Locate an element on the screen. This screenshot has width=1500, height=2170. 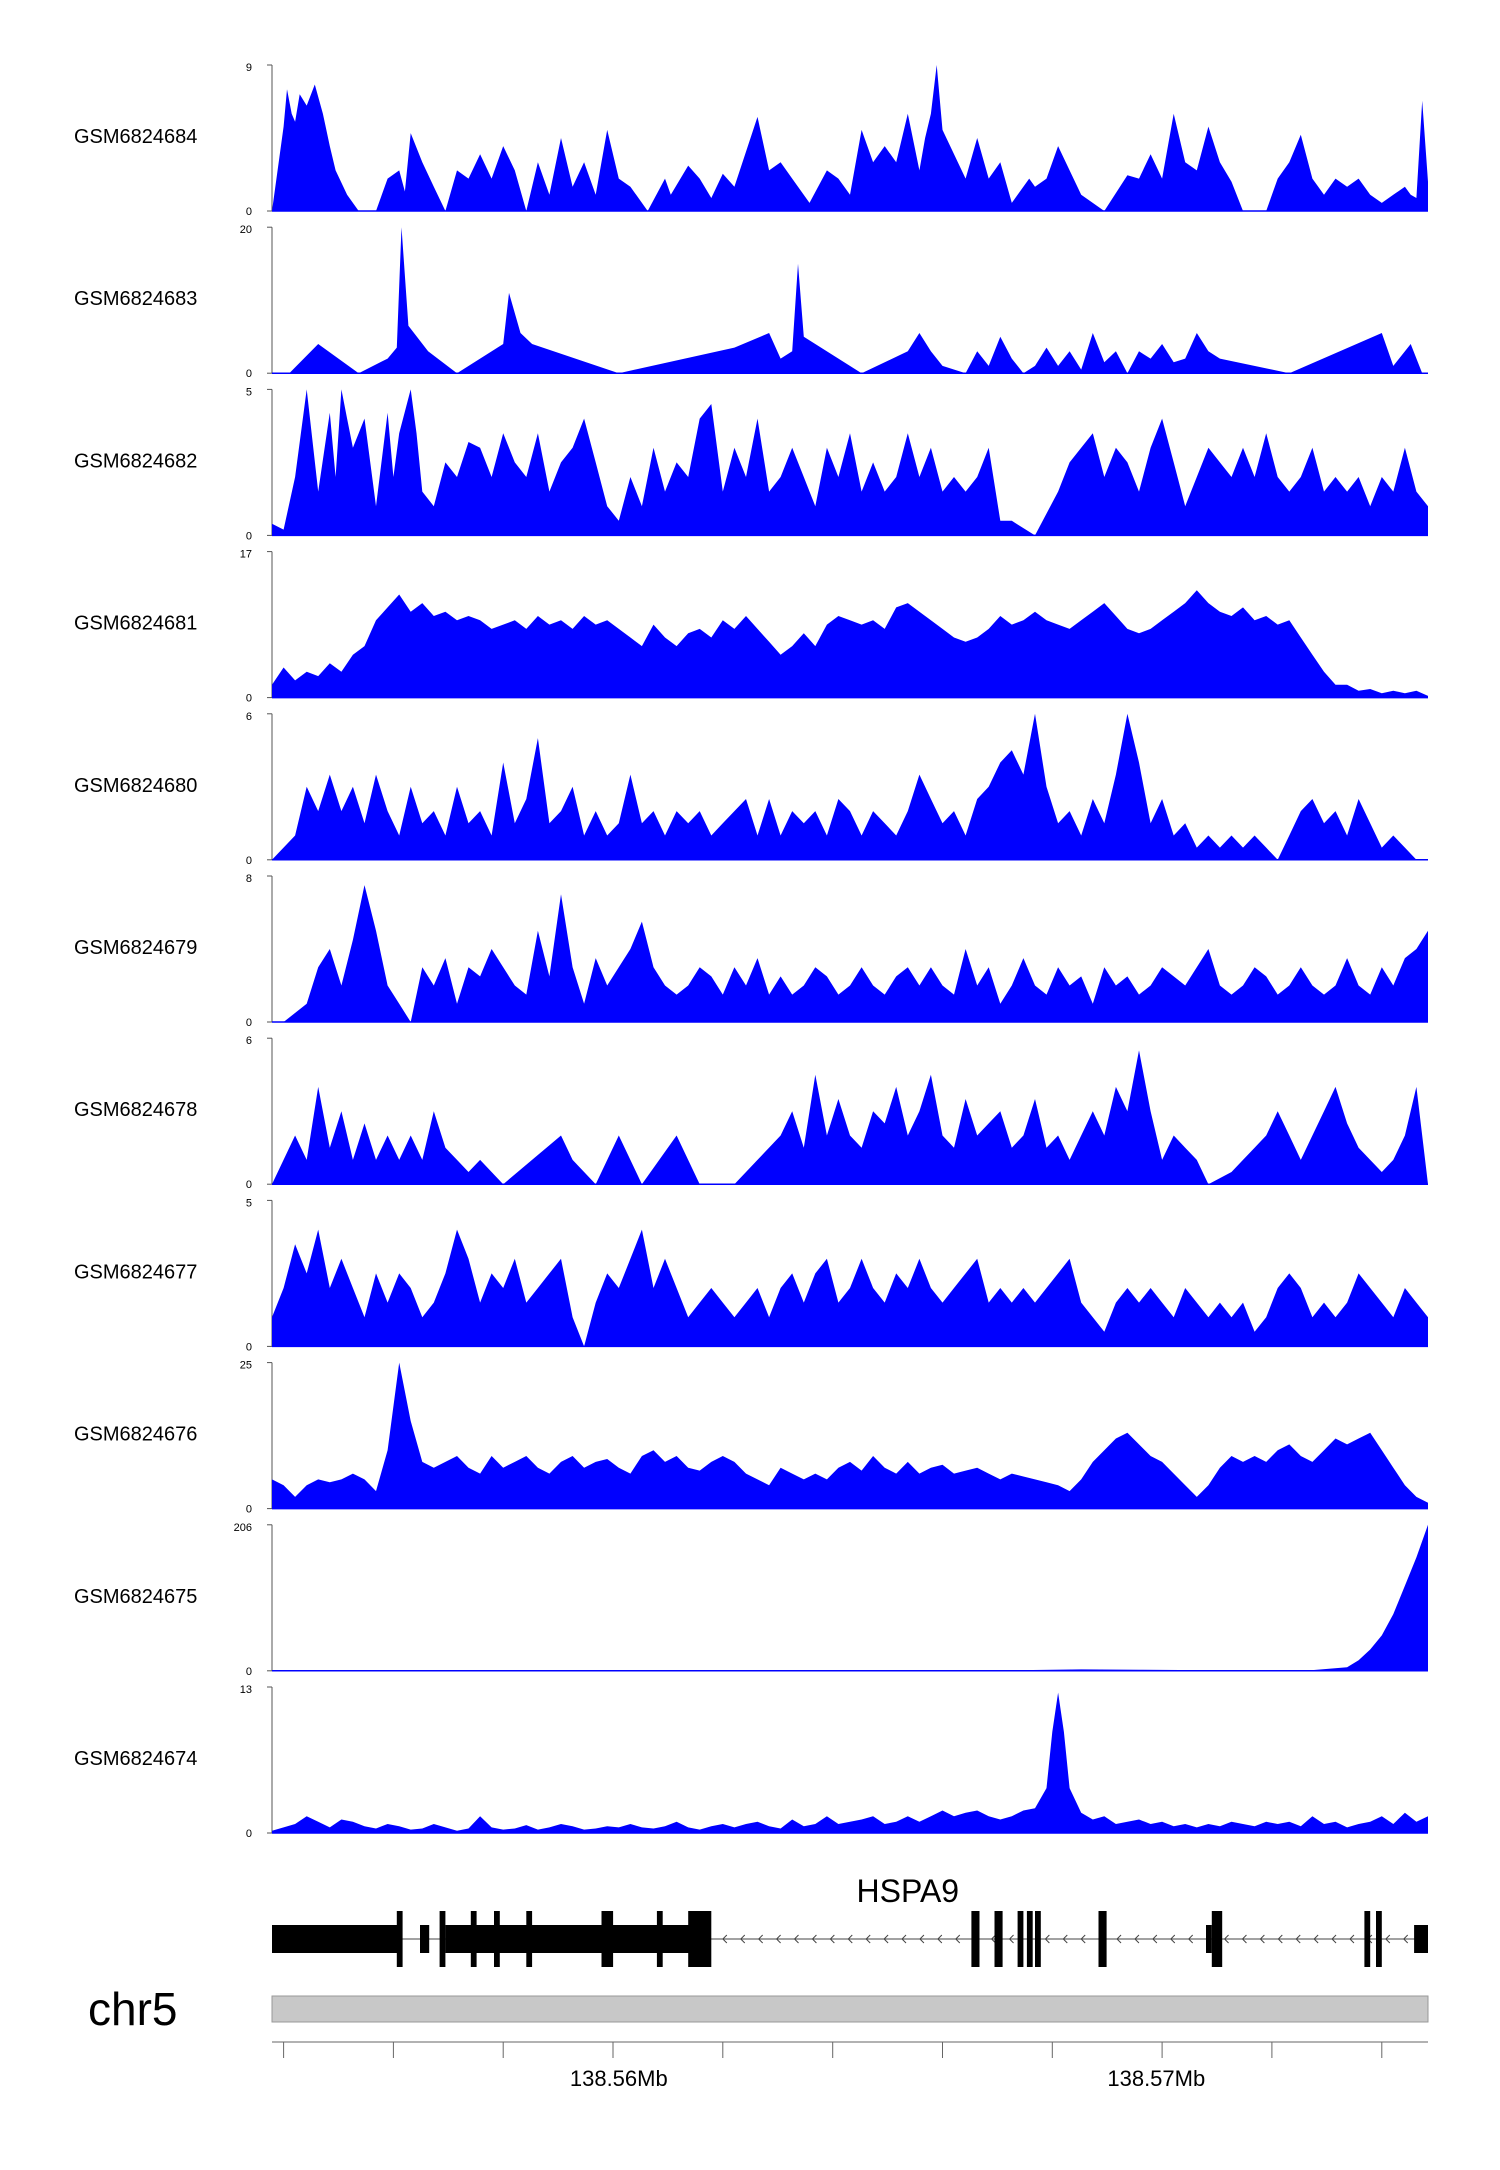
track-label: GSM6824682 is located at coordinates (135, 461).